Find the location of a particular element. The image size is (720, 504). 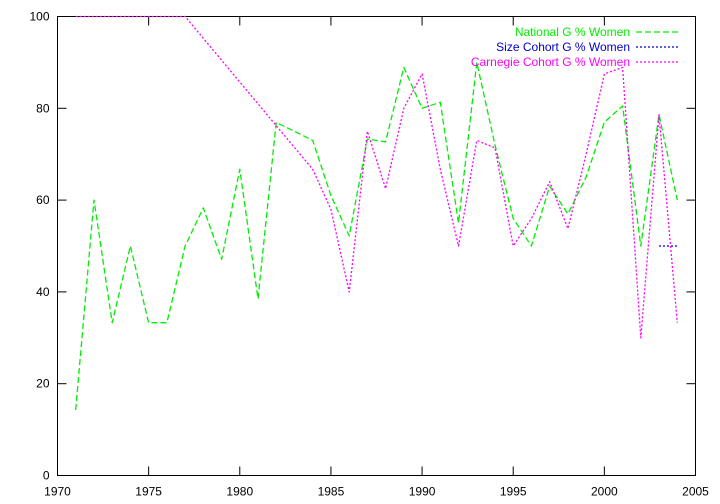

legend-label-1: National G % Women is located at coordinates (572, 32).